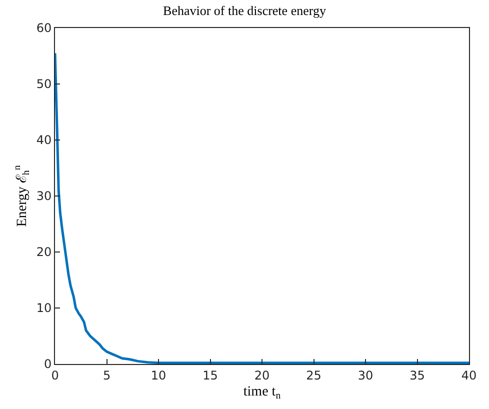  What do you see at coordinates (106, 375) in the screenshot?
I see `x-tick-label: 5` at bounding box center [106, 375].